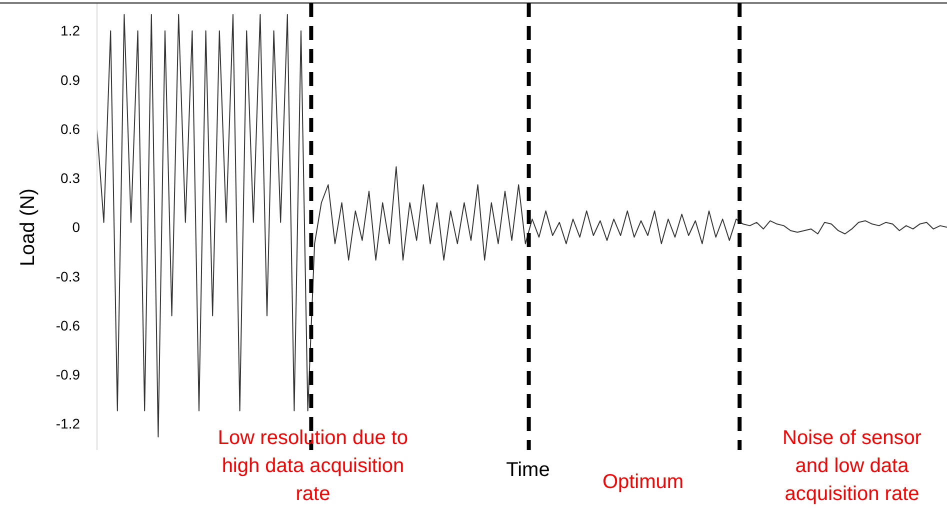 Image resolution: width=947 pixels, height=513 pixels. I want to click on y-tick-label: -0.9, so click(68, 374).